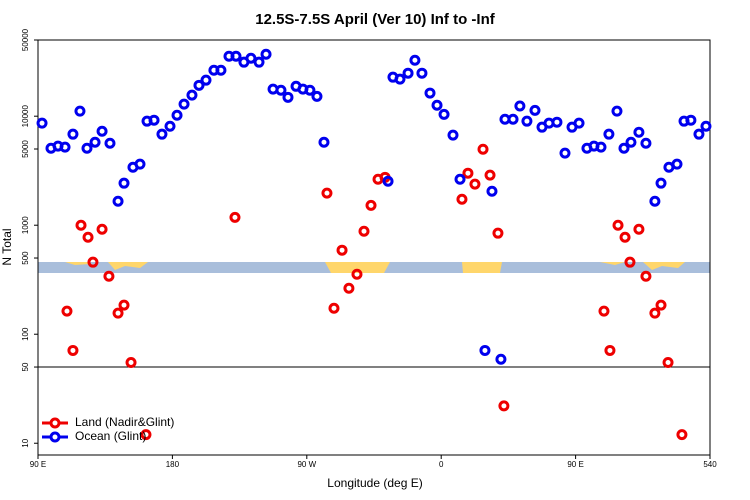 This screenshot has height=500, width=750. What do you see at coordinates (7, 246) in the screenshot?
I see `y-axis-label: N Total` at bounding box center [7, 246].